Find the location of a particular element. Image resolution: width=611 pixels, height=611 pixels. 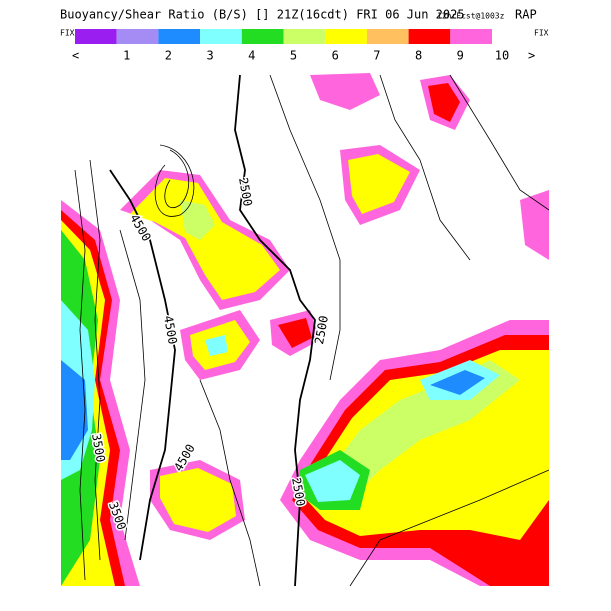

contour-label: 4500 is located at coordinates (170, 329).